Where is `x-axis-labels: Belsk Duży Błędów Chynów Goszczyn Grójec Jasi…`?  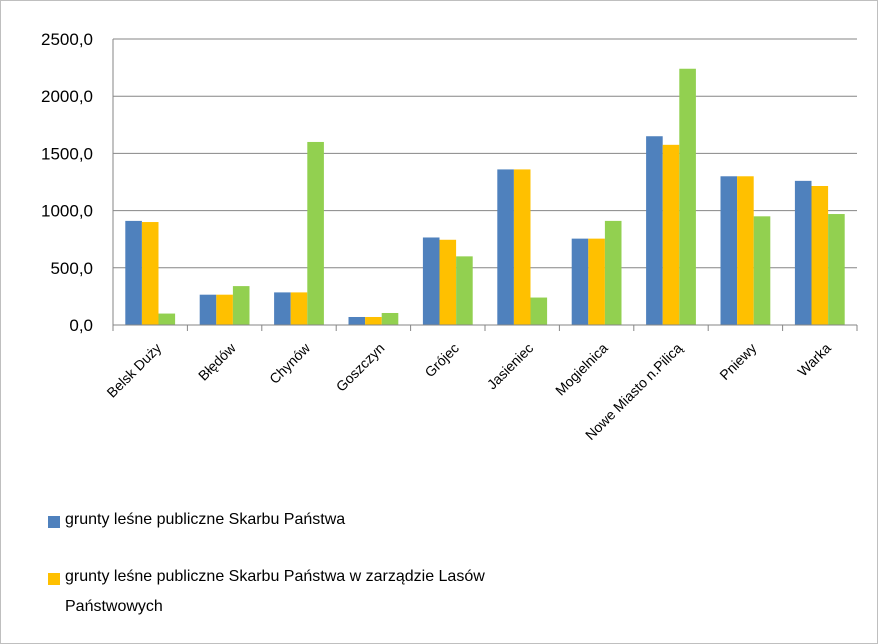
x-axis-labels: Belsk Duży Błędów Chynów Goszczyn Grójec Jasi… is located at coordinates (468, 391).